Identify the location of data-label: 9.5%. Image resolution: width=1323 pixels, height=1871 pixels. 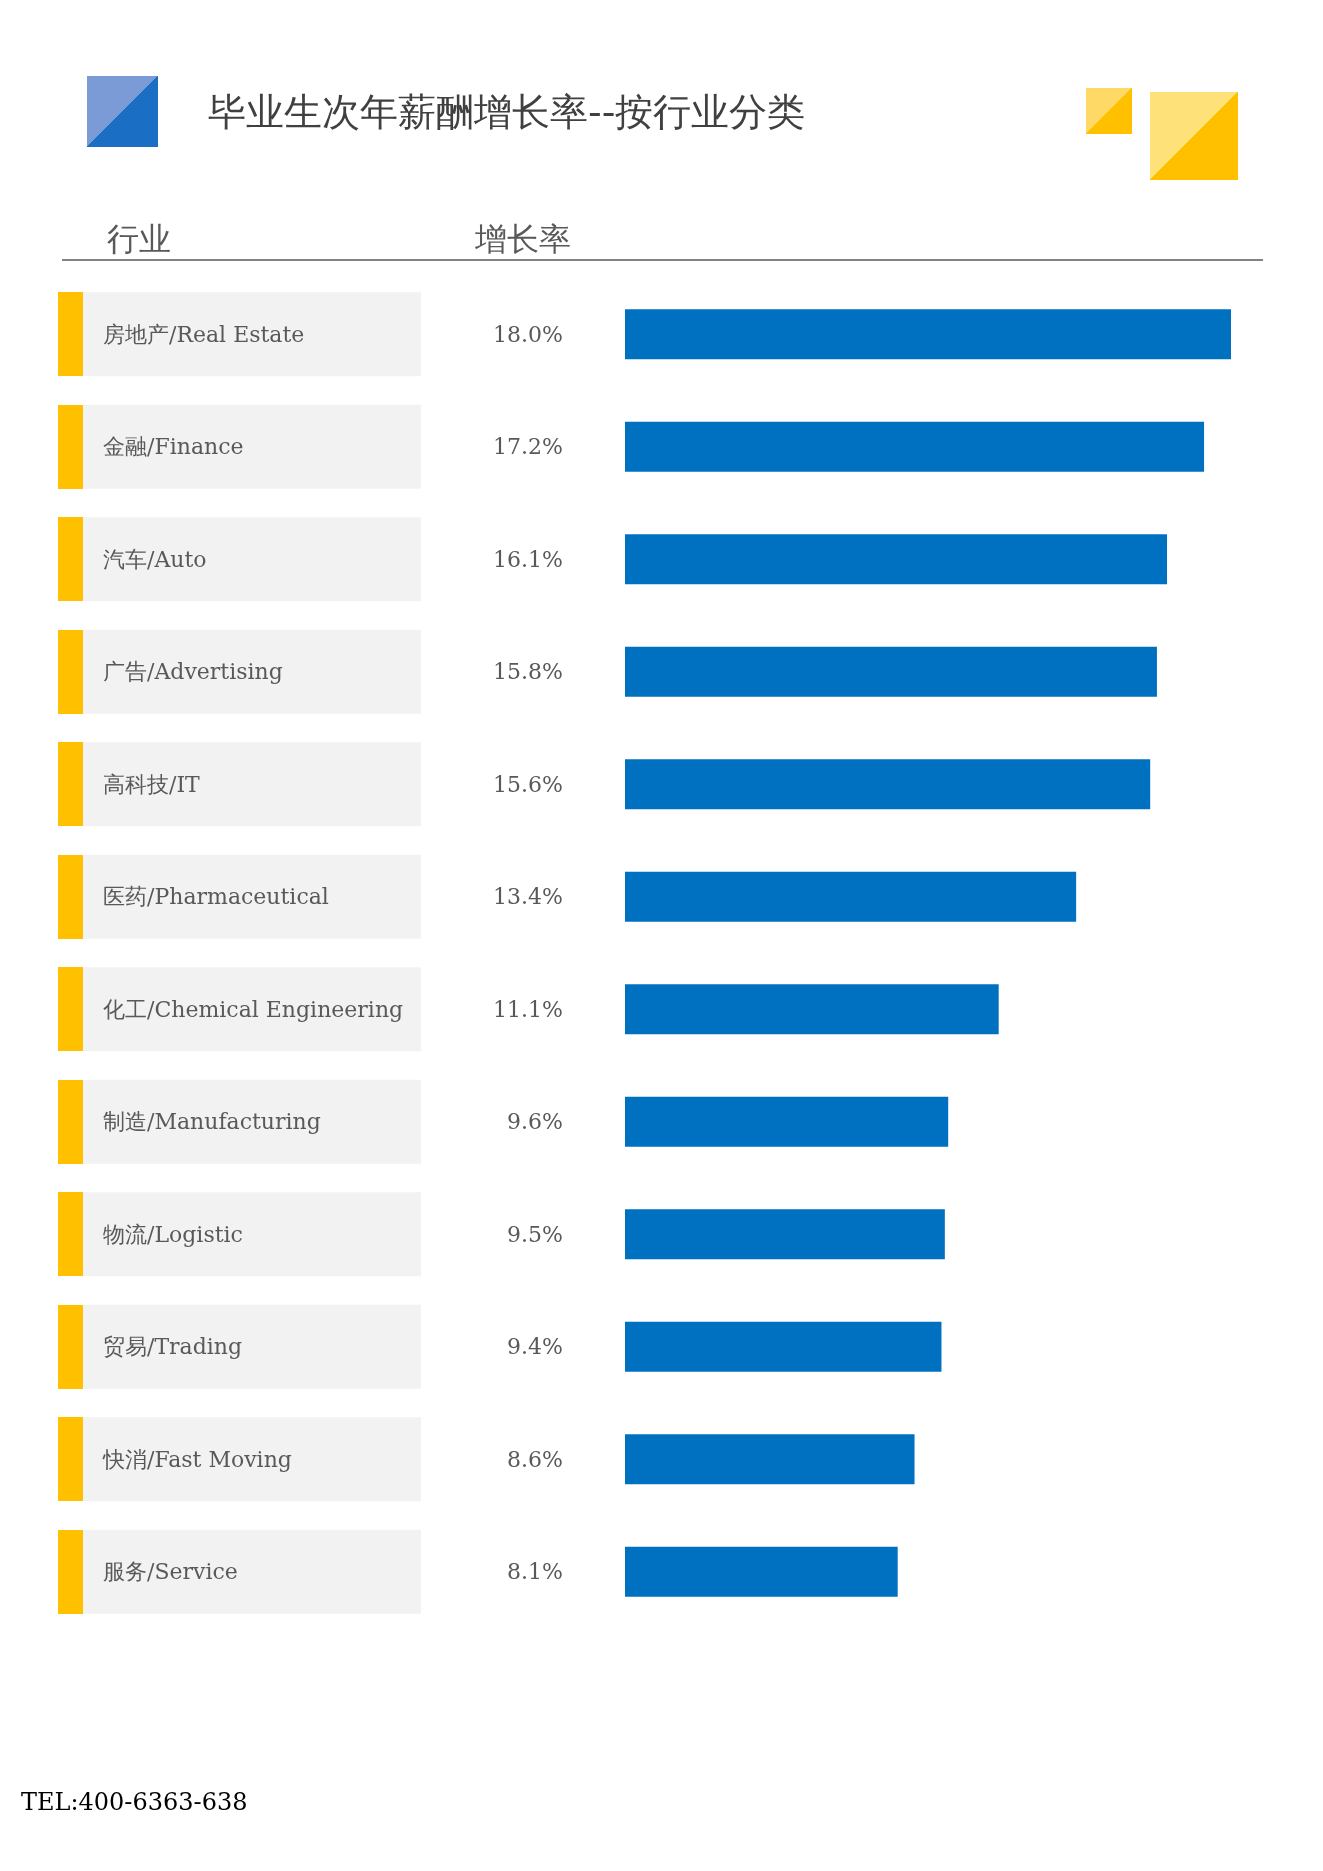
(535, 1234).